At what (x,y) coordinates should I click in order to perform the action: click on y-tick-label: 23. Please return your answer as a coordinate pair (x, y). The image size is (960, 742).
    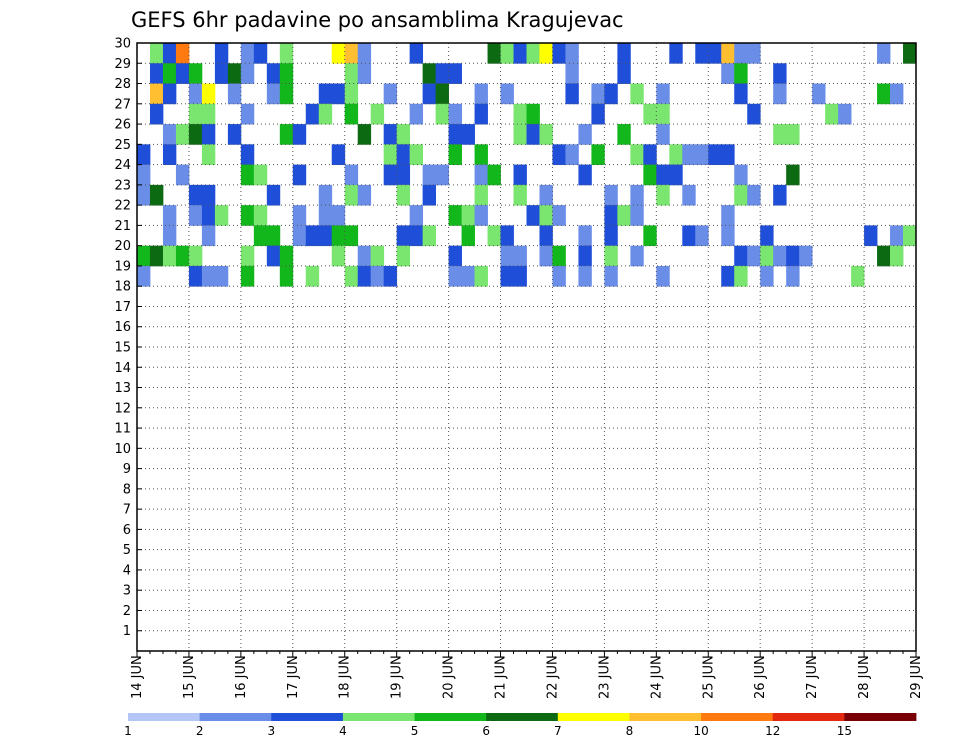
    Looking at the image, I should click on (122, 185).